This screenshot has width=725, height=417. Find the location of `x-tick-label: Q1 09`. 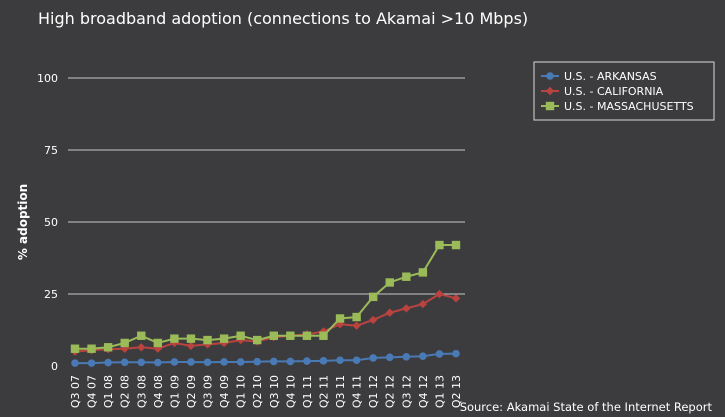

x-tick-label: Q1 09 is located at coordinates (174, 391).